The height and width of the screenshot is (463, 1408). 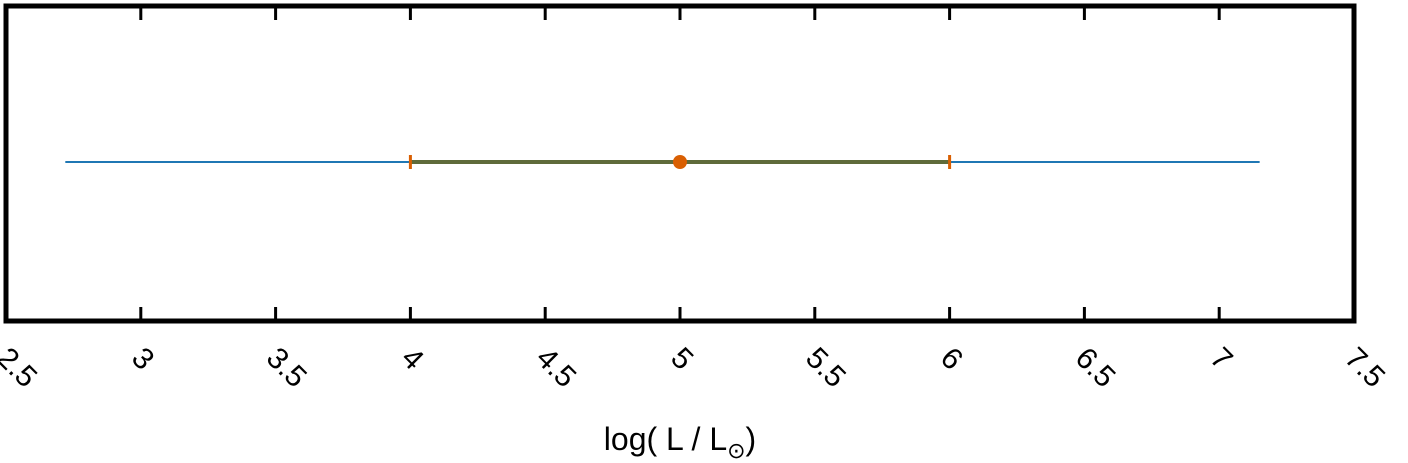 I want to click on x-tick-label-3.5: 3.5, so click(x=286, y=367).